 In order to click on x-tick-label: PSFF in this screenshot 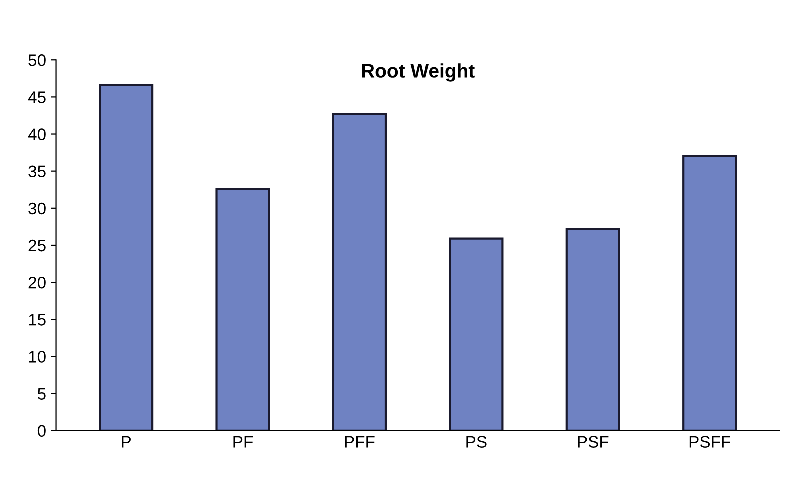, I will do `click(710, 442)`.